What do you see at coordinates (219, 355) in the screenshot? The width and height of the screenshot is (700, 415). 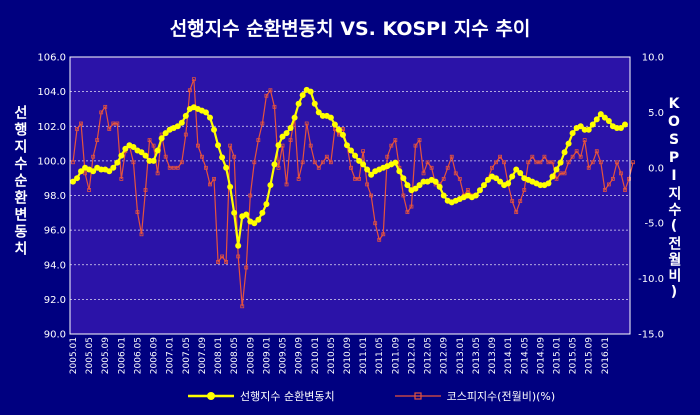 I see `x-tick-label: 2008.01` at bounding box center [219, 355].